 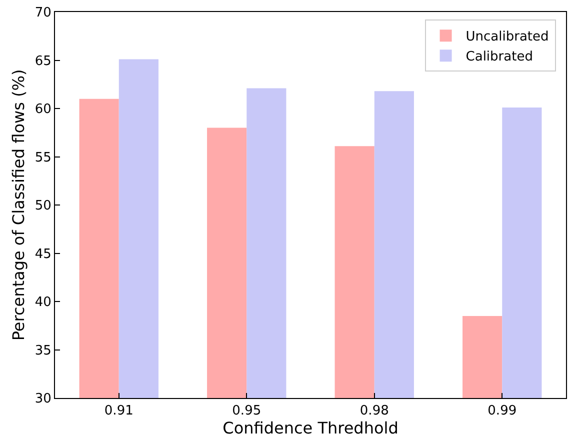 I want to click on x-tick-label: 0.99, so click(x=502, y=411).